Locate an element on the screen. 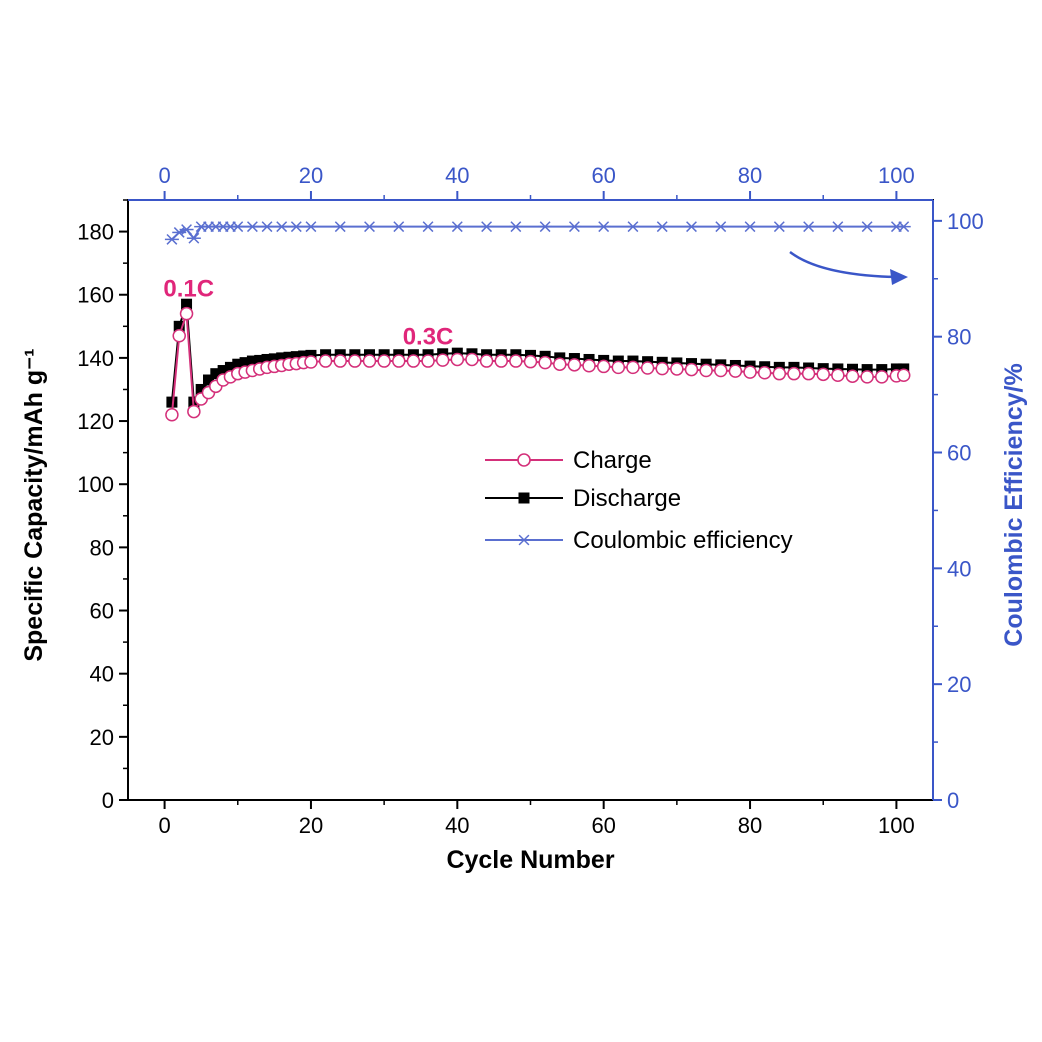  top-tick-label-40: 40 is located at coordinates (457, 175).